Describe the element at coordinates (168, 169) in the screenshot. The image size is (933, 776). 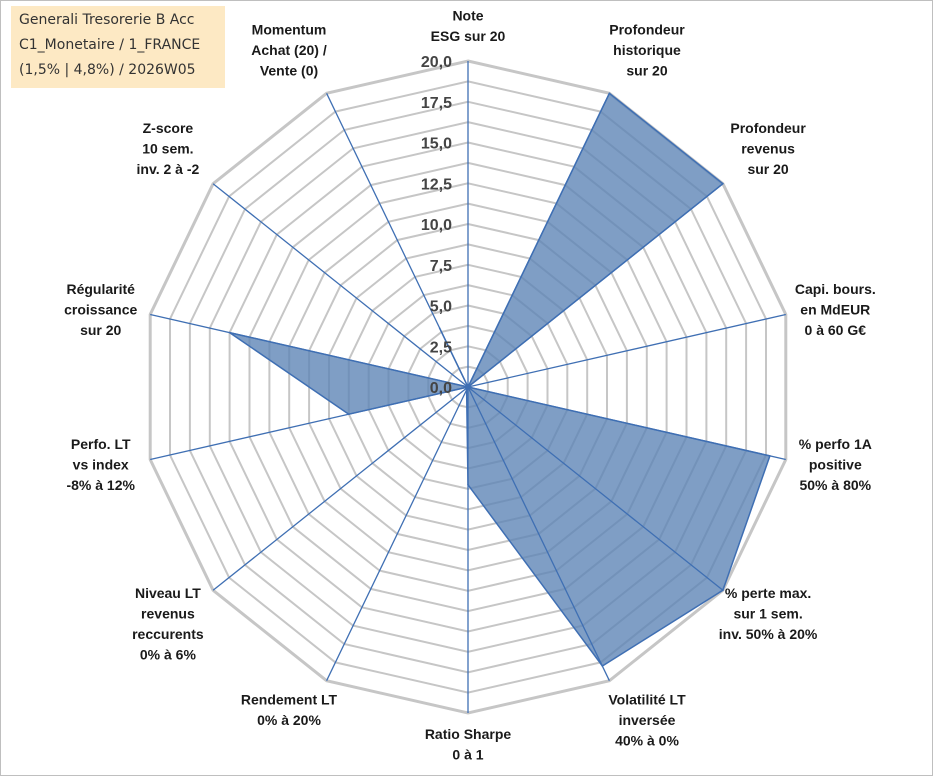
I see `axis-label-line: inv. 2 à -2` at that location.